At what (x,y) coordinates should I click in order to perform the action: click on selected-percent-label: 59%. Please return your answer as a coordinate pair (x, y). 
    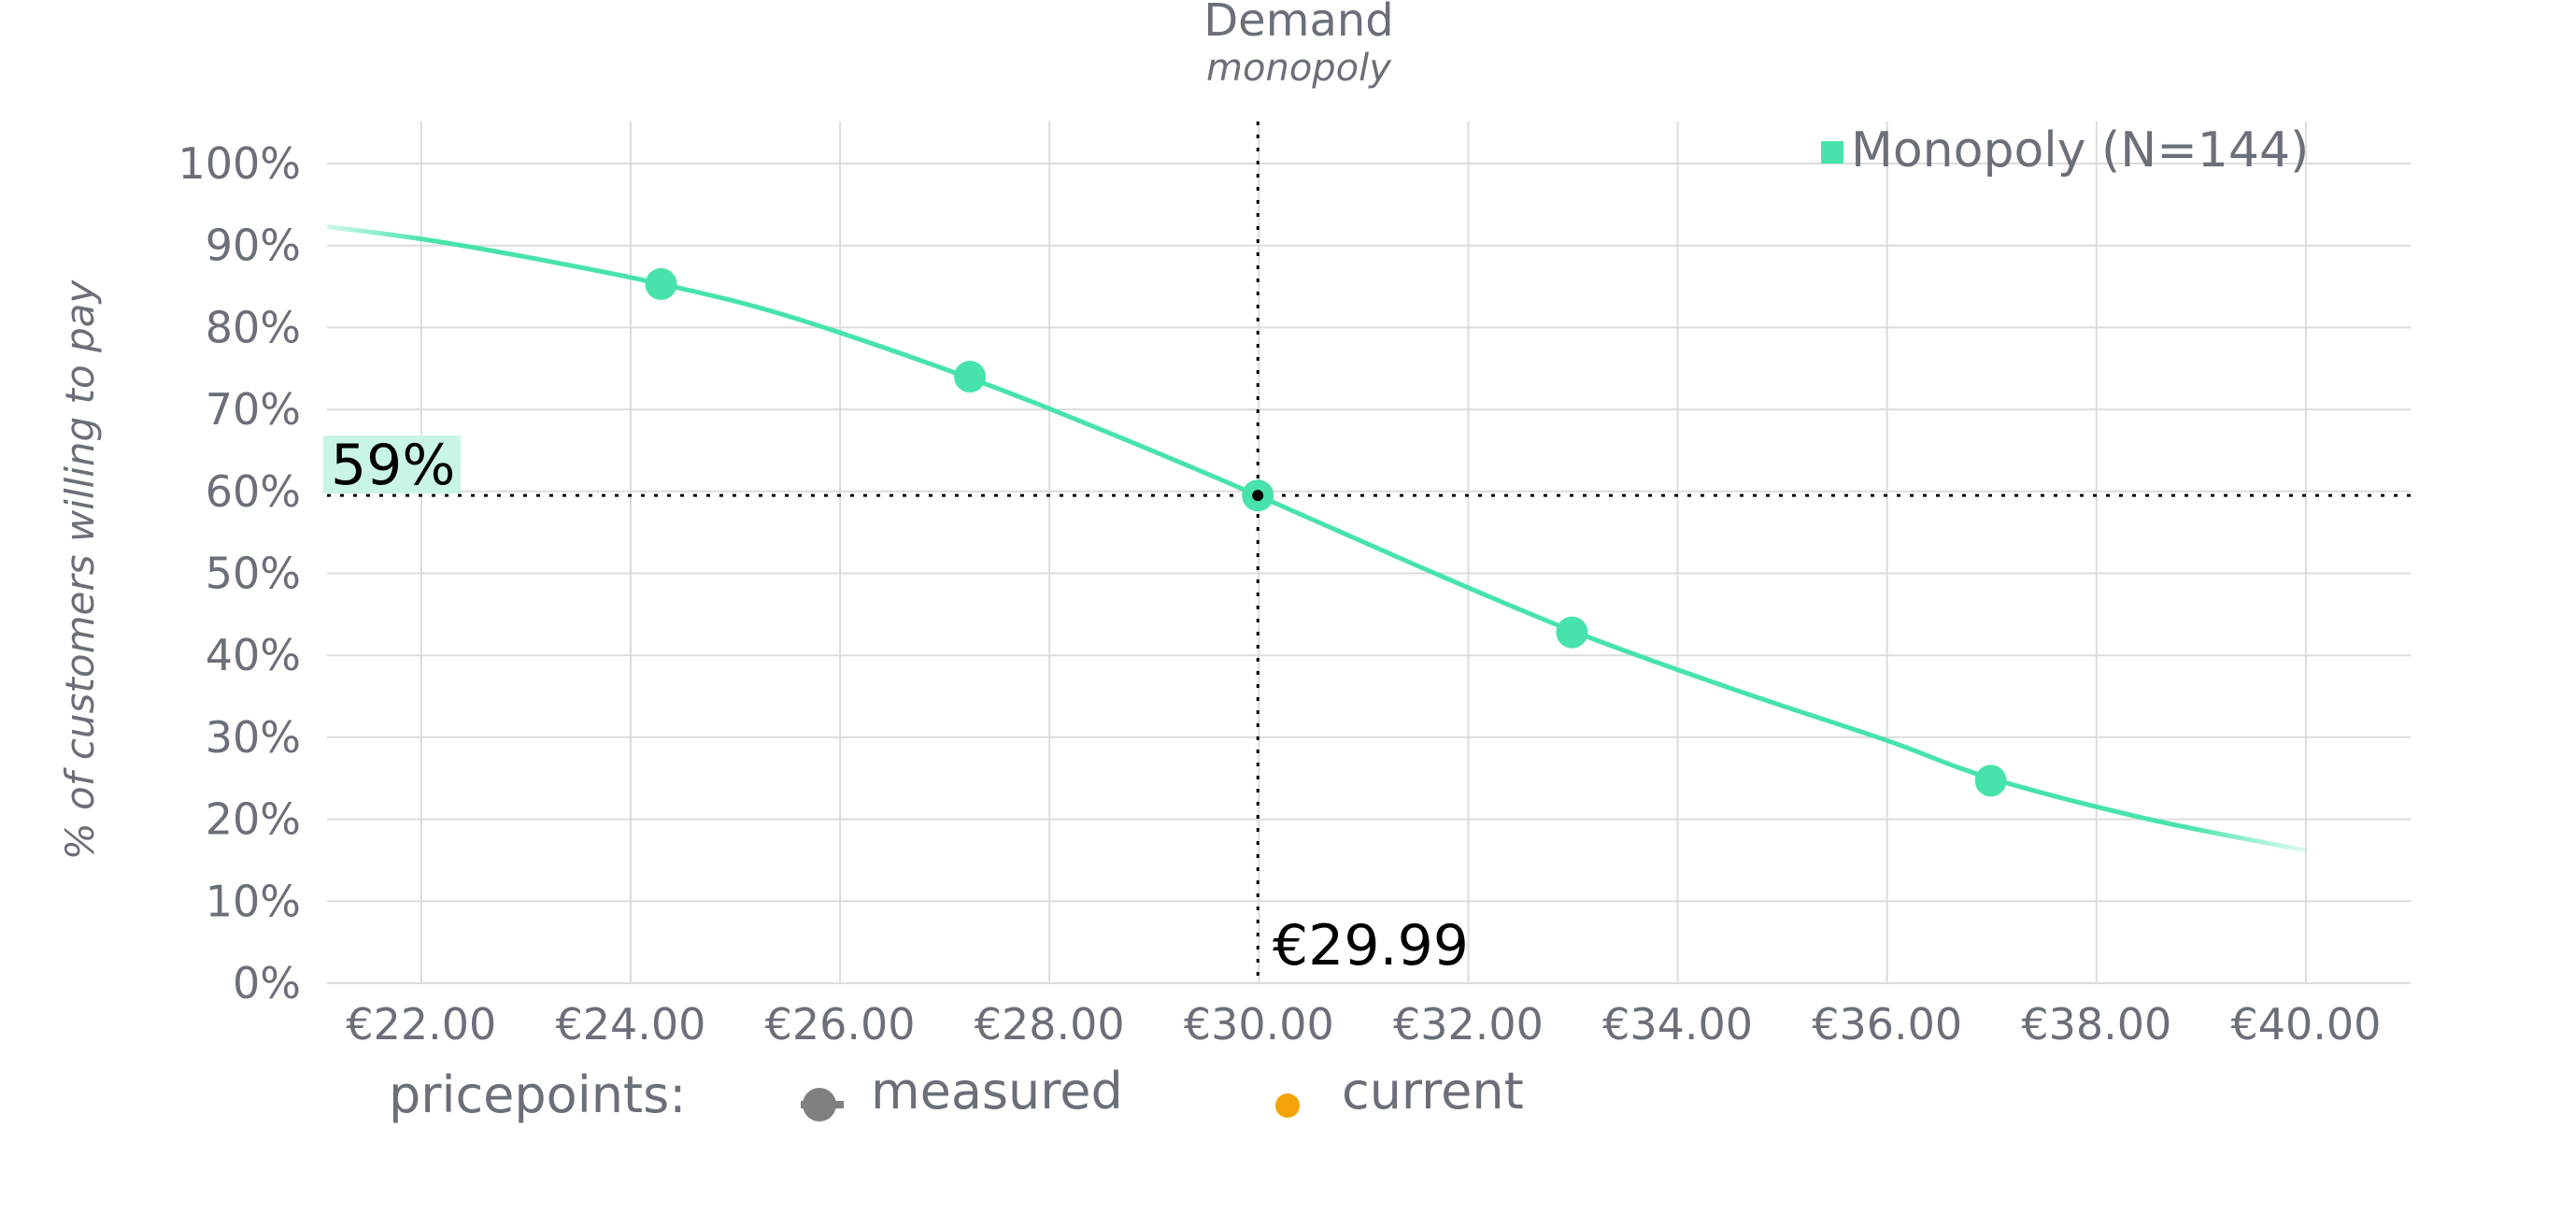
    Looking at the image, I should click on (393, 465).